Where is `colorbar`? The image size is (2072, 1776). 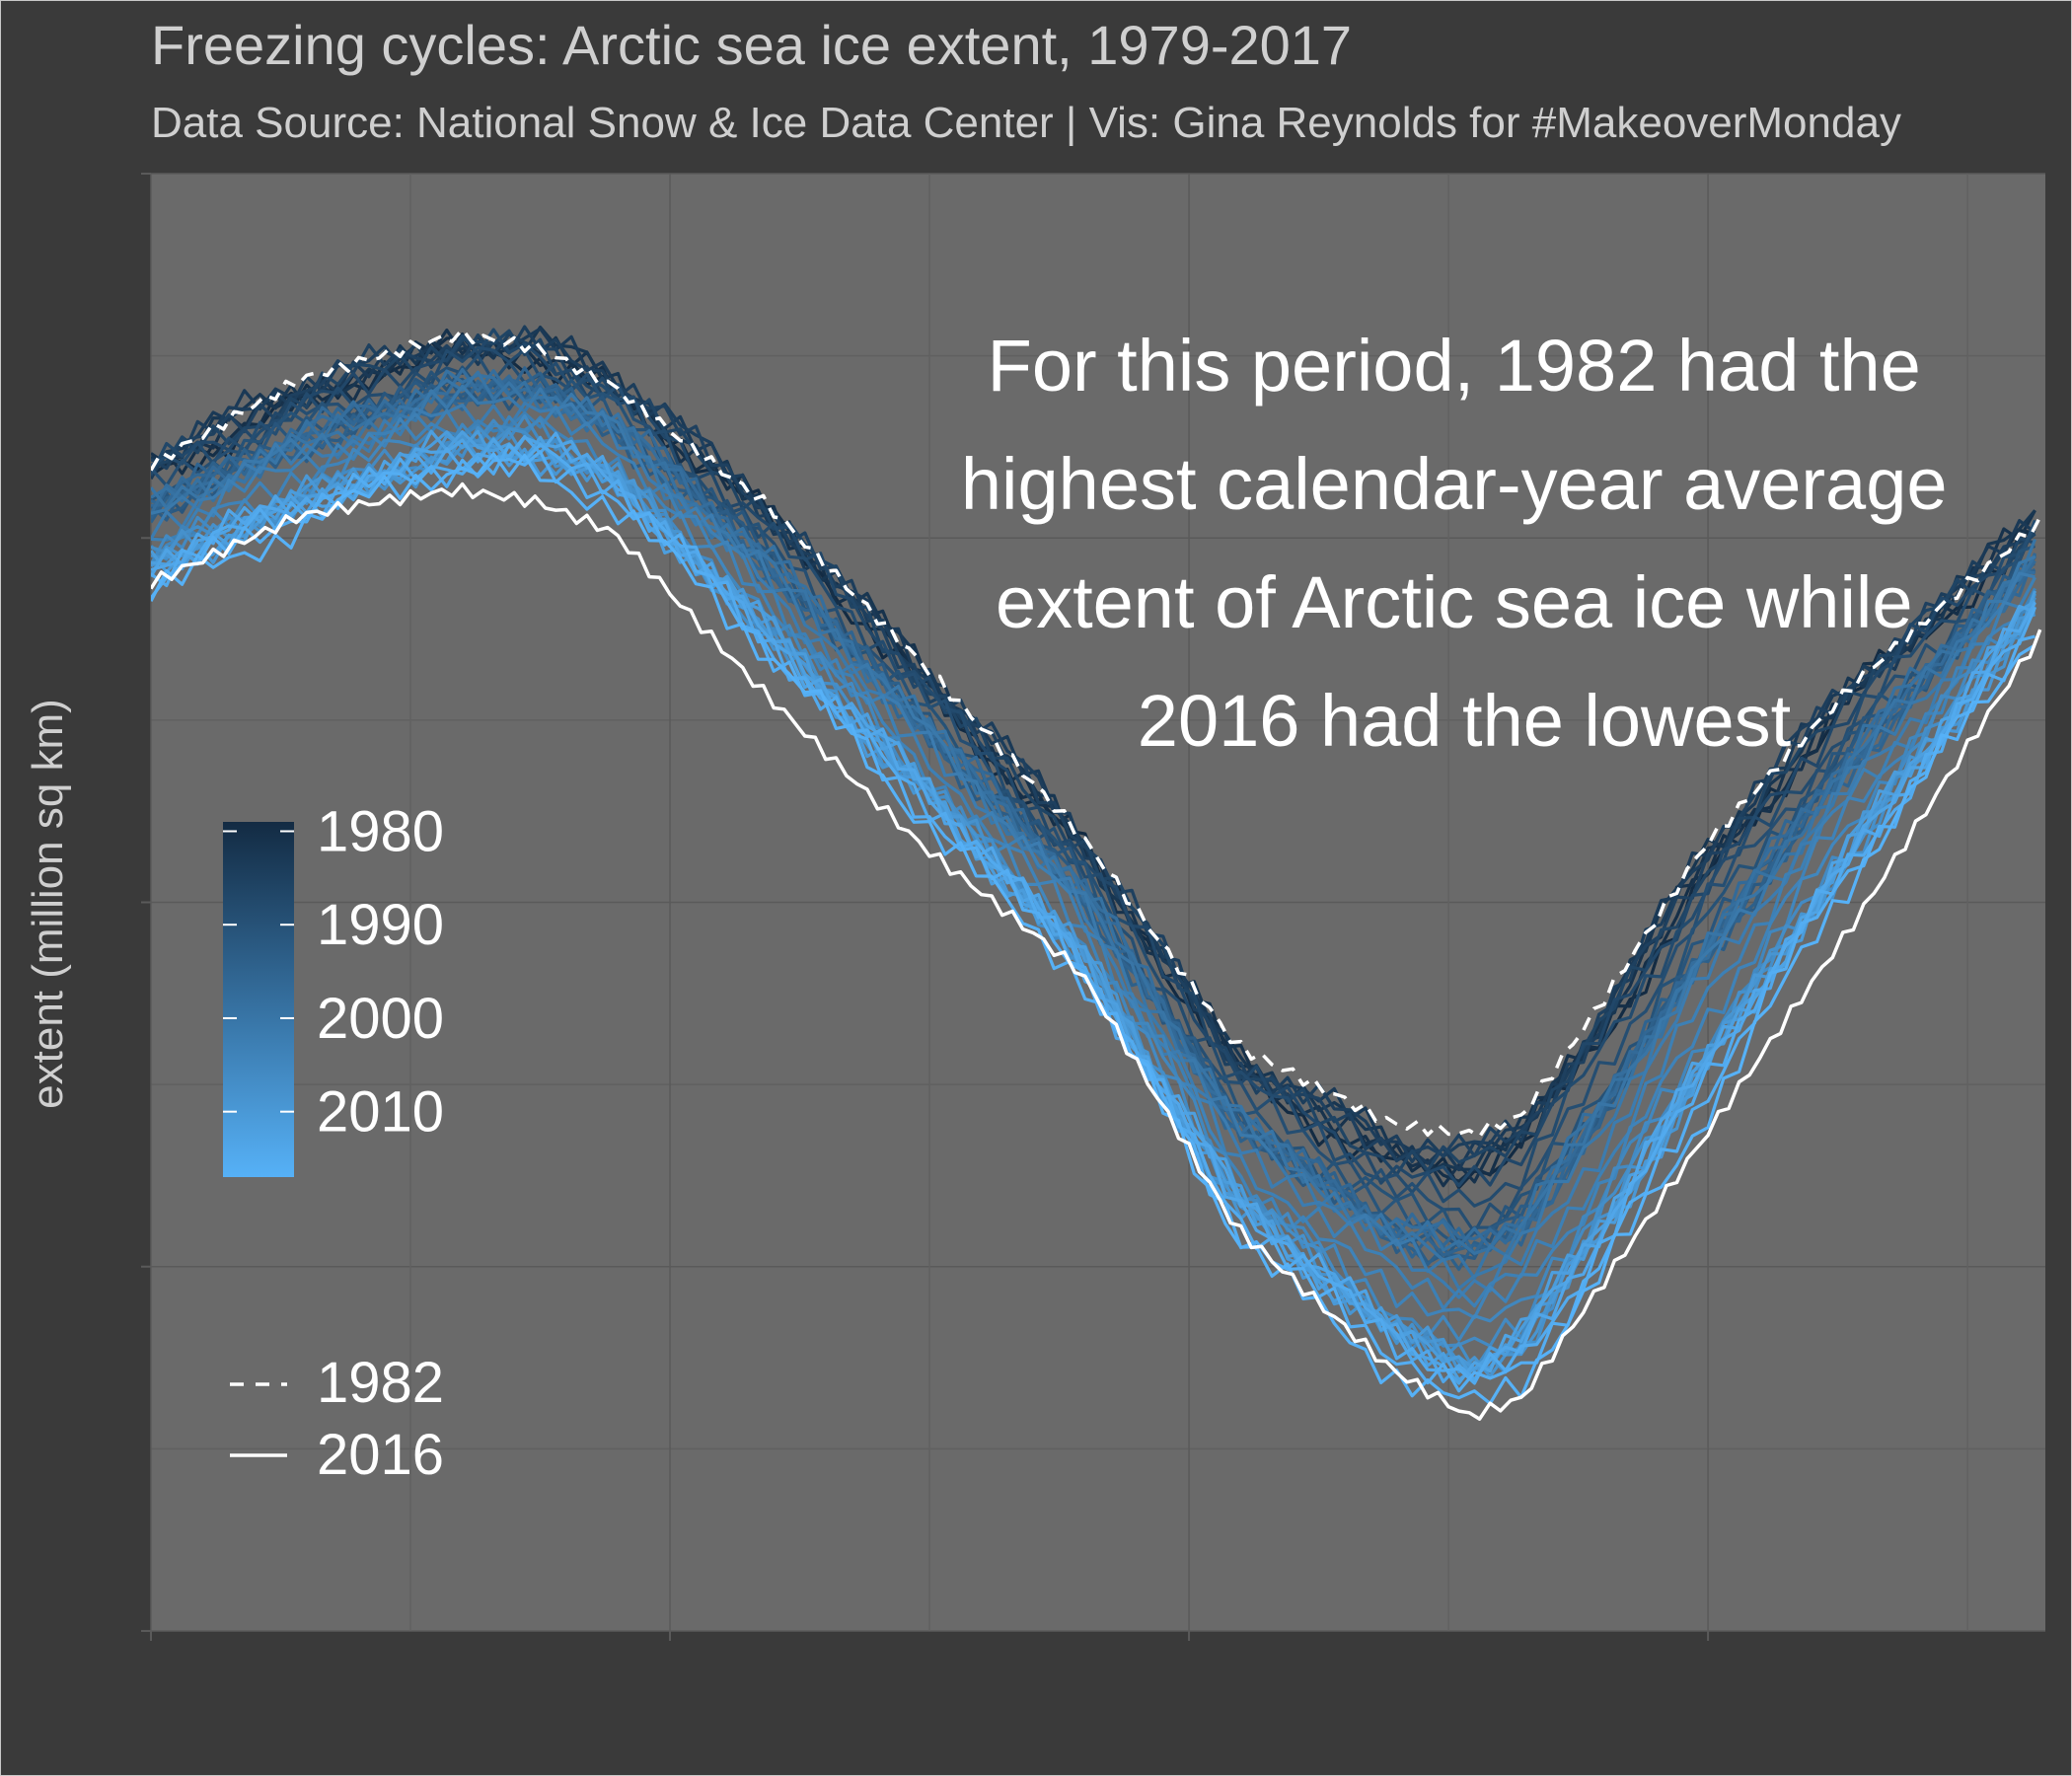
colorbar is located at coordinates (259, 1000).